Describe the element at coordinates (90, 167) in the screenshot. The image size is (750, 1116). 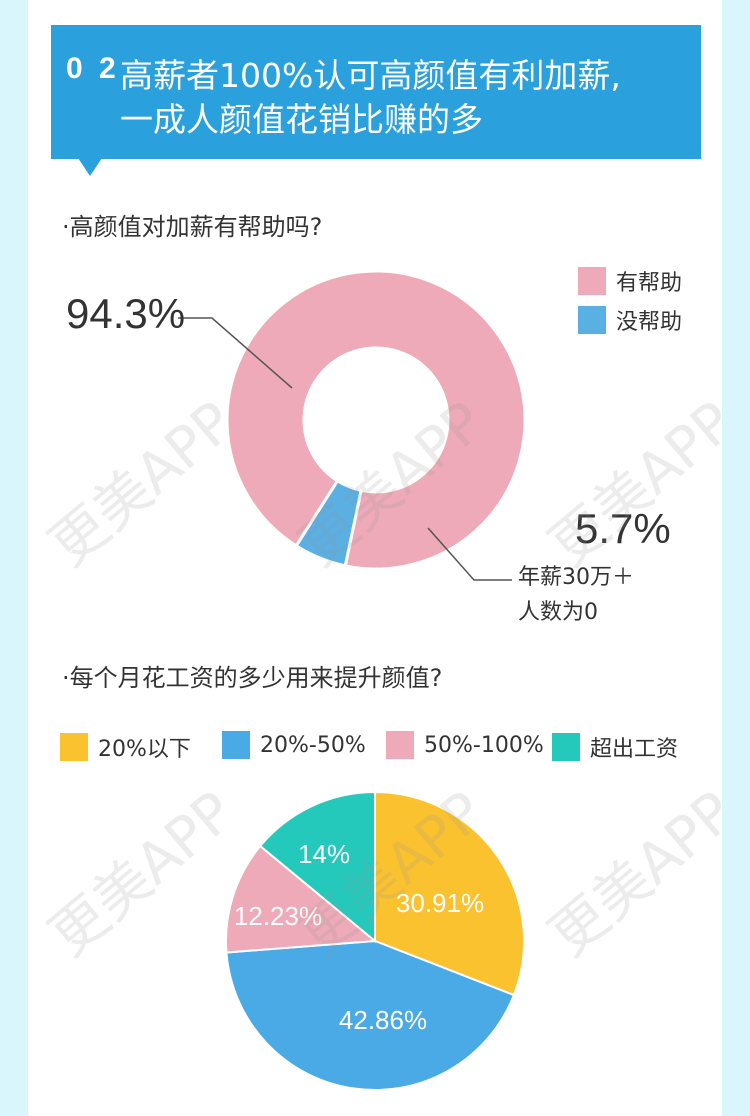
I see `banner-pointer` at that location.